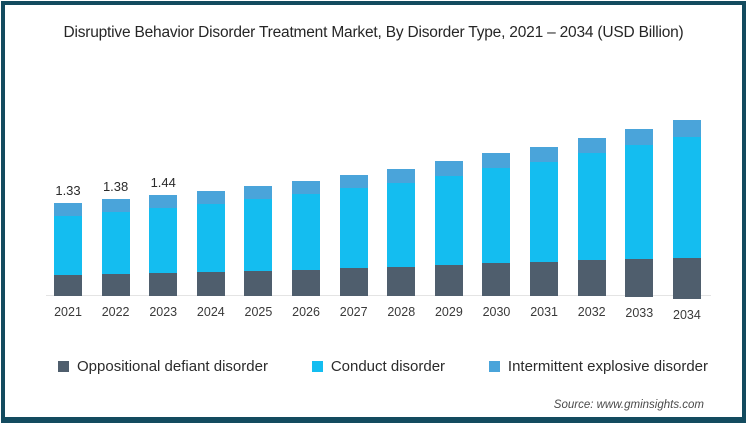  I want to click on legend-item-oppositional-defiant-disorder: Oppositional defiant disorder, so click(163, 366).